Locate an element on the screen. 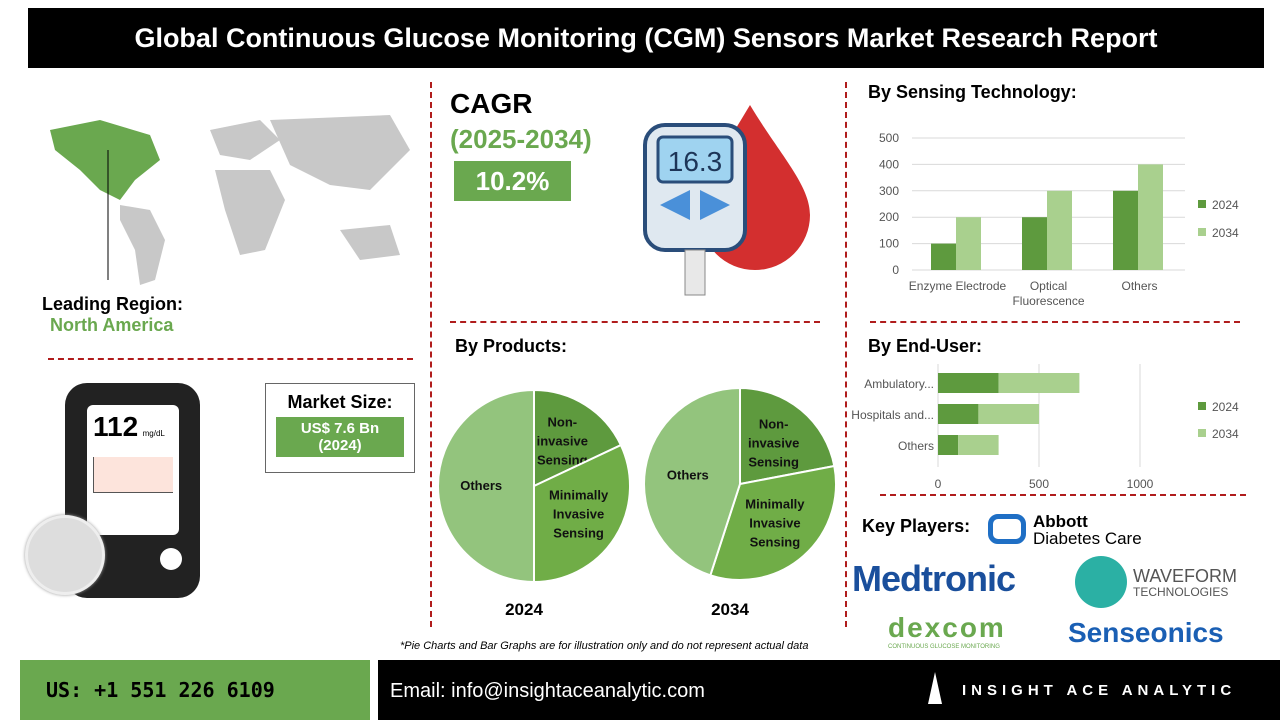 The image size is (1280, 720). brand-name: INSIGHT ACE ANALYTIC is located at coordinates (1099, 690).